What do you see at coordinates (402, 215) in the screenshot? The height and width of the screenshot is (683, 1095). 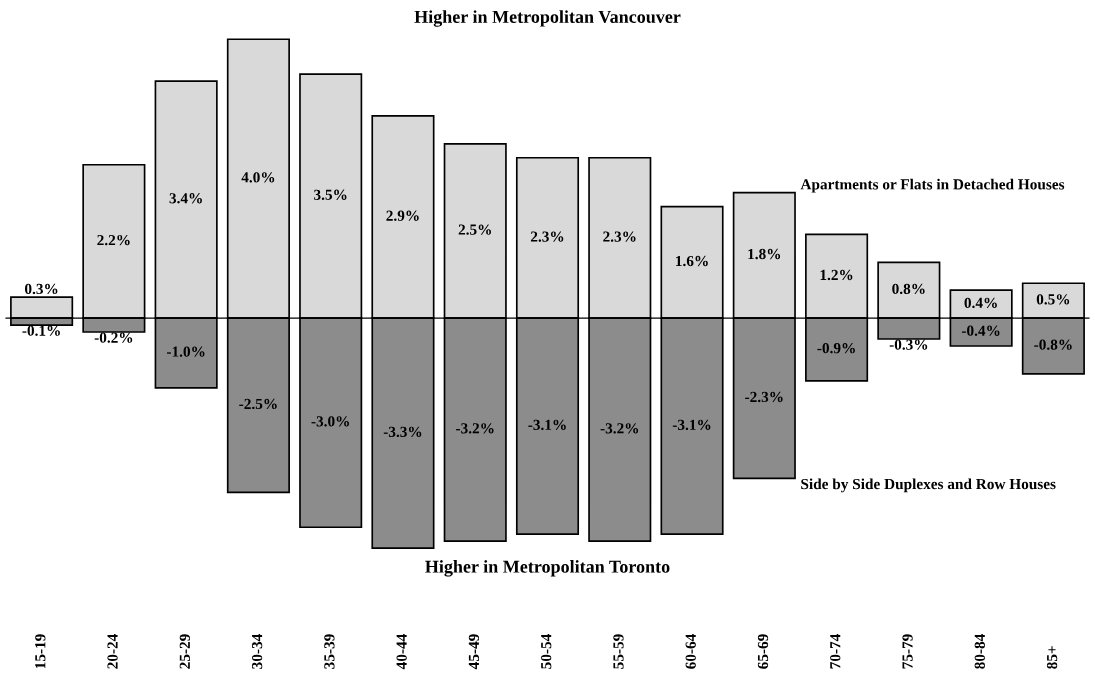 I see `data-label: 2.9%` at bounding box center [402, 215].